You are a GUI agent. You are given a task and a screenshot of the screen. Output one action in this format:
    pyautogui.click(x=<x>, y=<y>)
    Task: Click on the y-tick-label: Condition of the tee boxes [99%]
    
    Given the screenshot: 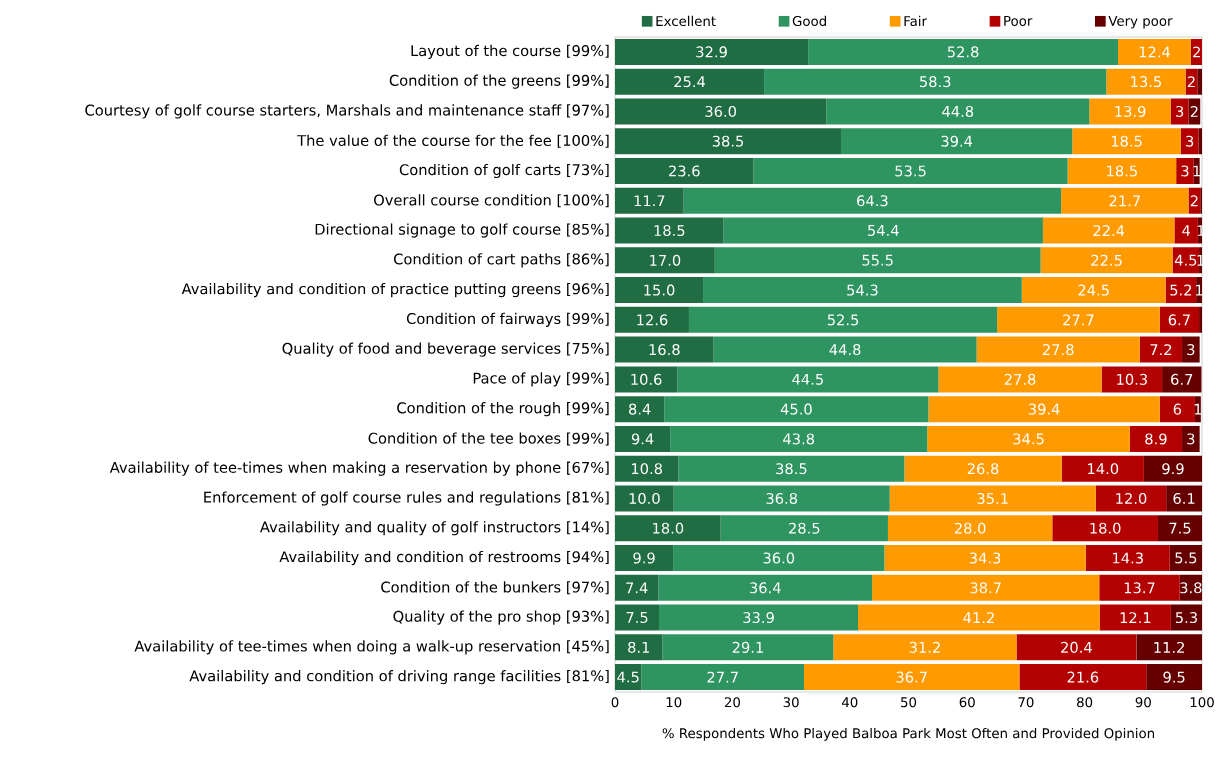 What is the action you would take?
    pyautogui.click(x=488, y=439)
    